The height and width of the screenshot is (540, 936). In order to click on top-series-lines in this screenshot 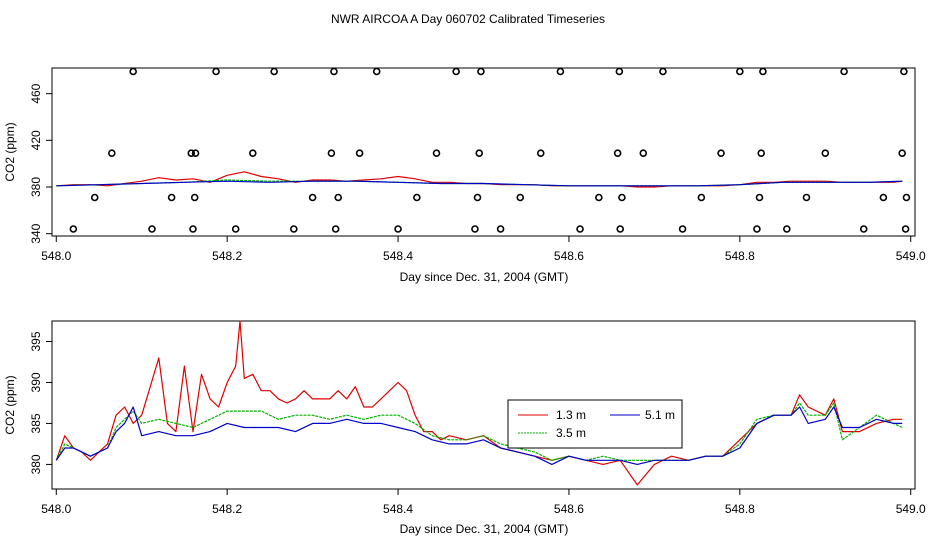, I will do `click(479, 179)`.